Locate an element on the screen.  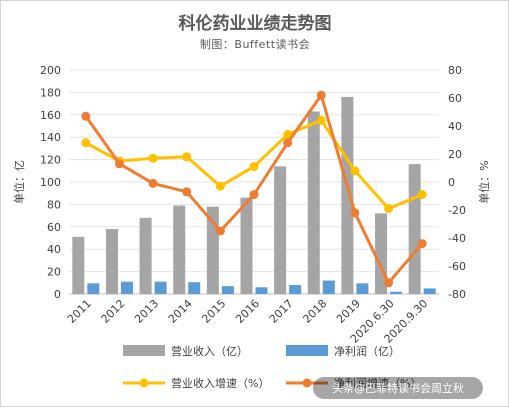
left-tick-label: 100 is located at coordinates (50, 182).